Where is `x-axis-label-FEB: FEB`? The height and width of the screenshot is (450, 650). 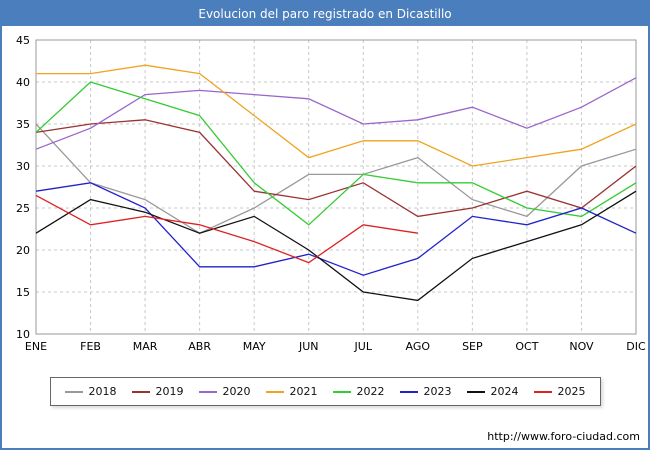
x-axis-label-FEB: FEB is located at coordinates (90, 346).